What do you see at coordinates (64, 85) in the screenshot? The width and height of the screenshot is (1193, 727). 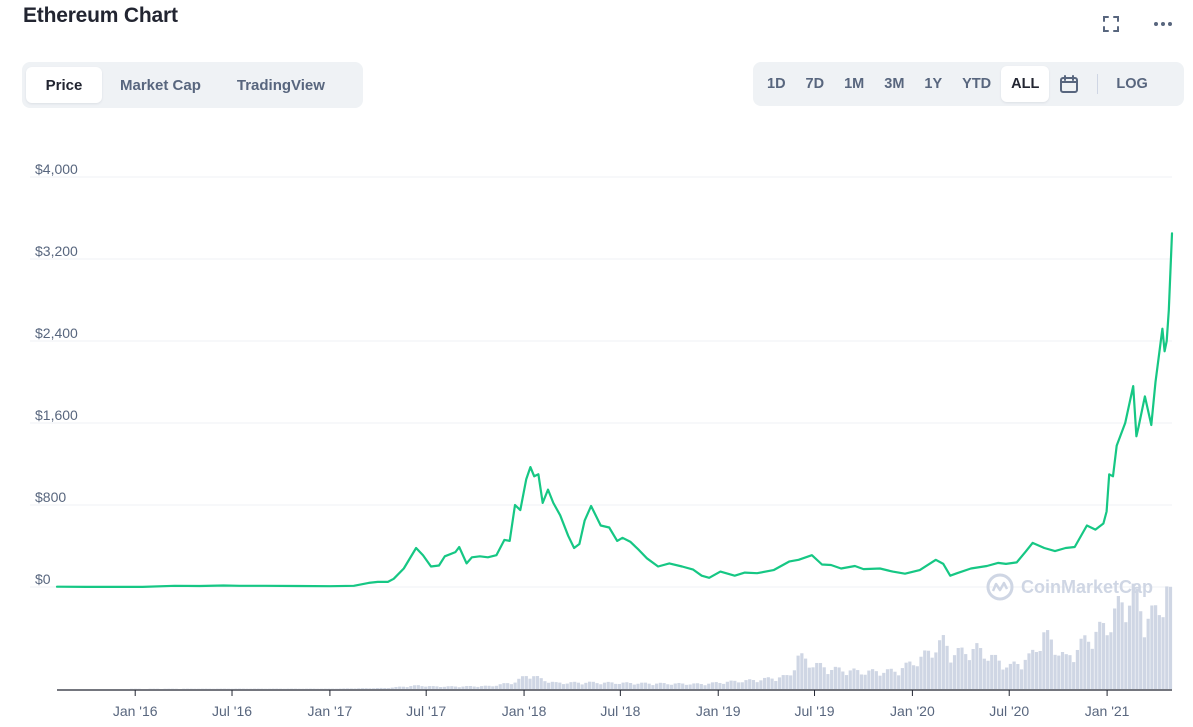 I see `tab-price: Price` at bounding box center [64, 85].